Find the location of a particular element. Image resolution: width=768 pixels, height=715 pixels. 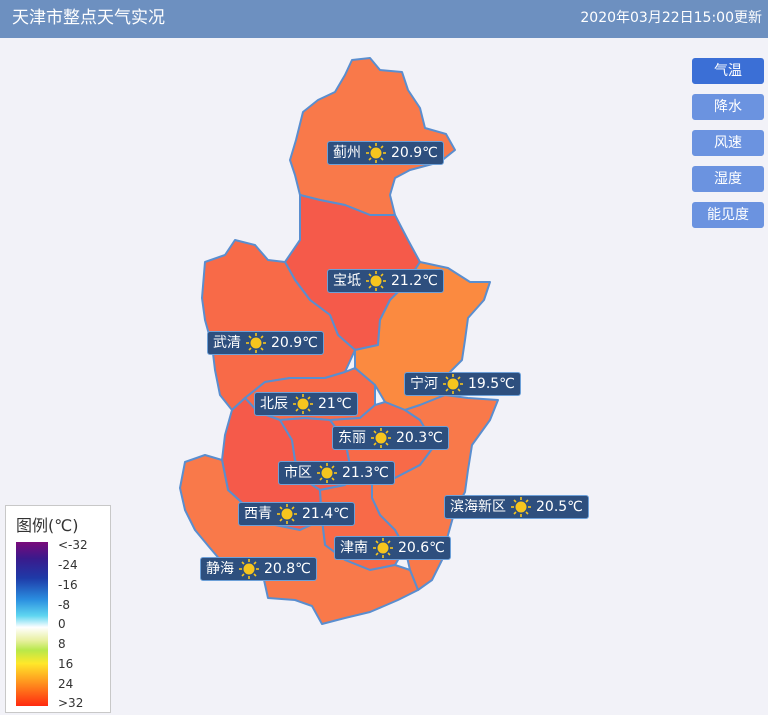

station-name: 宁河 is located at coordinates (424, 384).